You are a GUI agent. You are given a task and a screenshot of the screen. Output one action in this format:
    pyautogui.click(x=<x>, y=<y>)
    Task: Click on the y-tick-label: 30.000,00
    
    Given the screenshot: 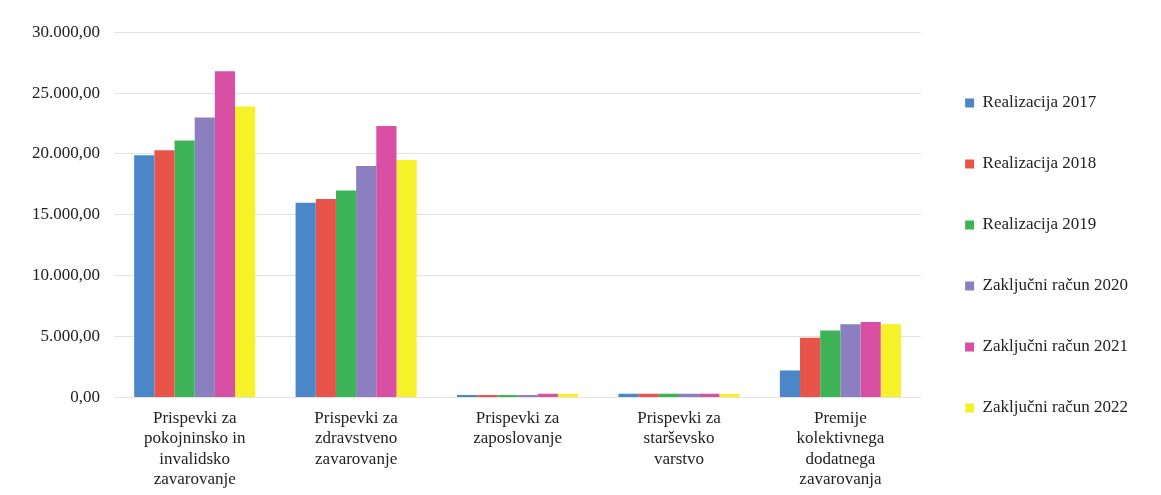 What is the action you would take?
    pyautogui.click(x=66, y=31)
    